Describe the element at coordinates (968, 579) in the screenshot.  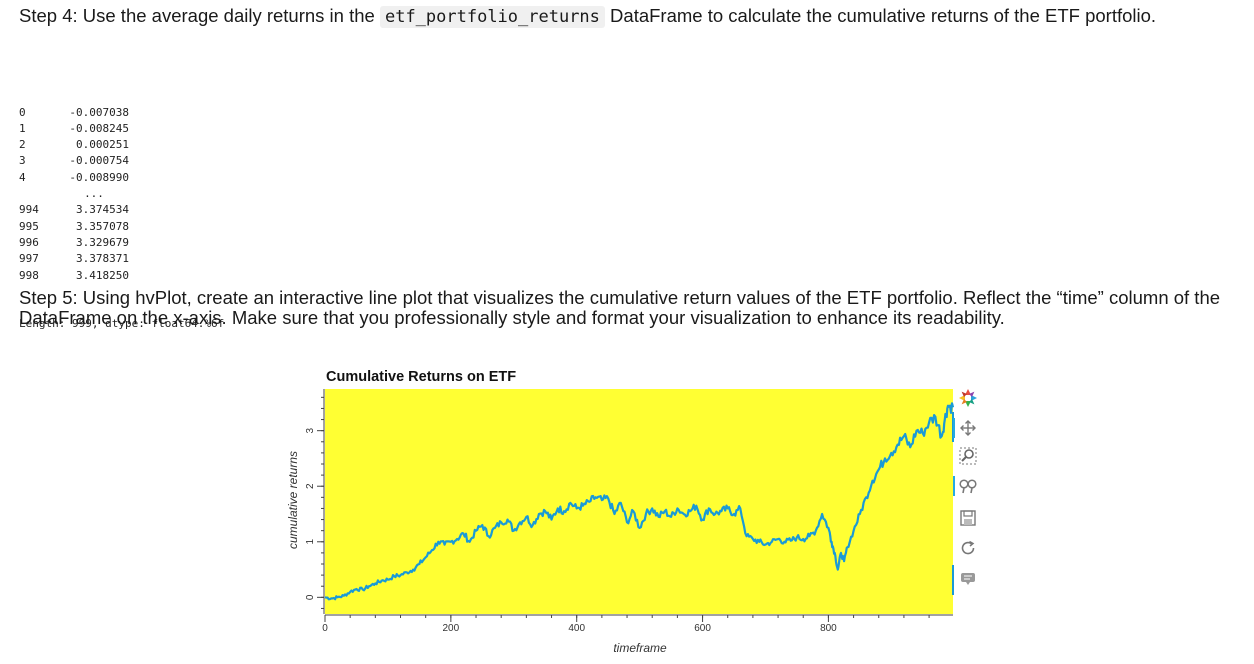
I see `hover-tool-icon` at that location.